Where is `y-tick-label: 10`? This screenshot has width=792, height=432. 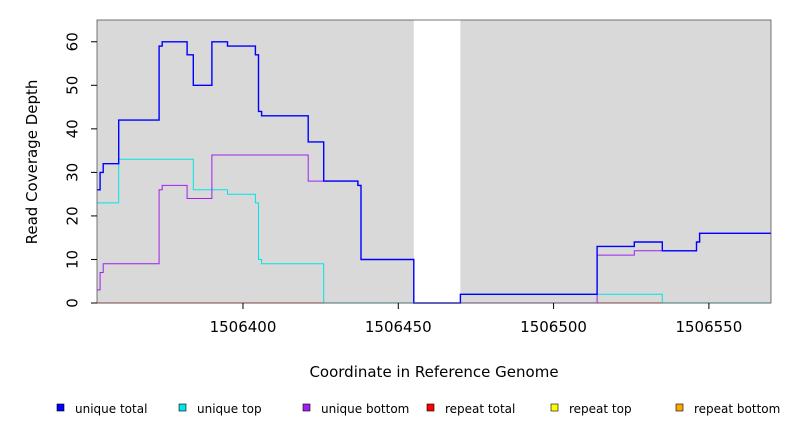
y-tick-label: 10 is located at coordinates (72, 259).